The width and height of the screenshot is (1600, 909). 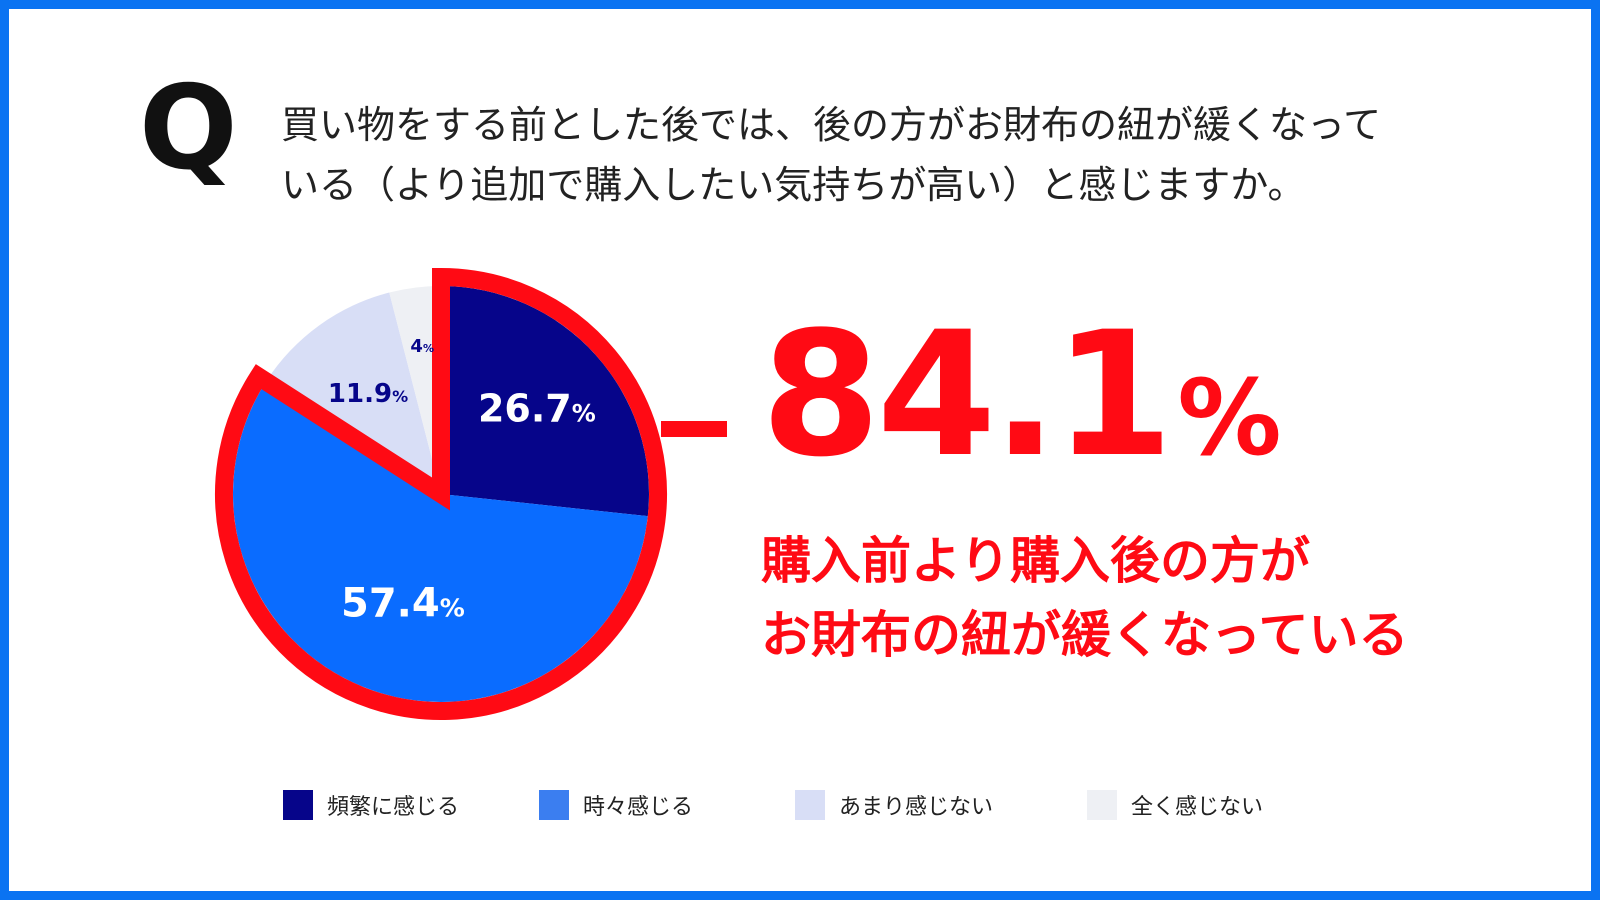 I want to click on legend-label-sometimes: 時々感じる, so click(x=638, y=807).